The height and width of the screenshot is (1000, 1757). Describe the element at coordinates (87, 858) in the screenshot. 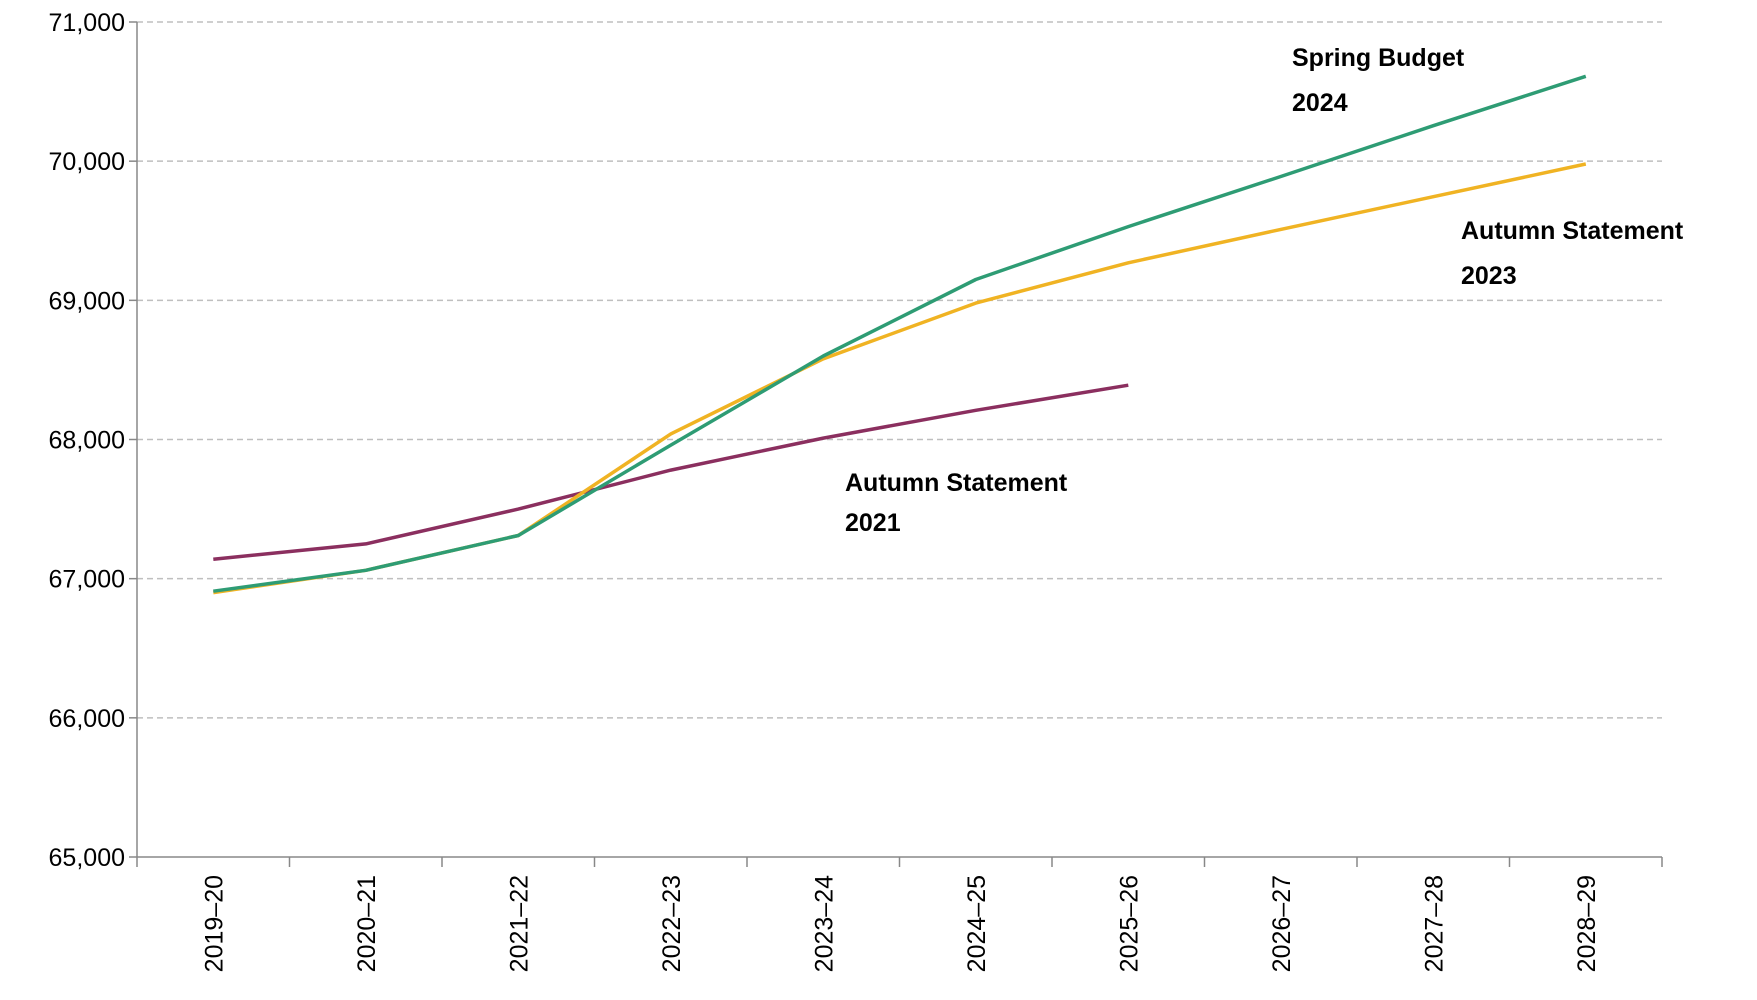

I see `y-tick-label: 65,000` at that location.